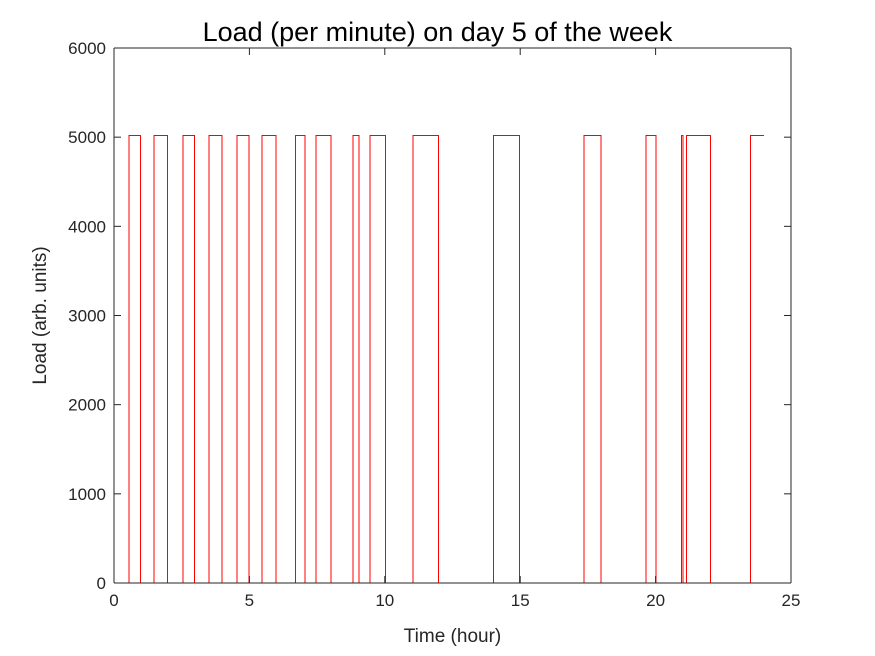 Image resolution: width=875 pixels, height=656 pixels. What do you see at coordinates (655, 600) in the screenshot?
I see `x-tick-label: 20` at bounding box center [655, 600].